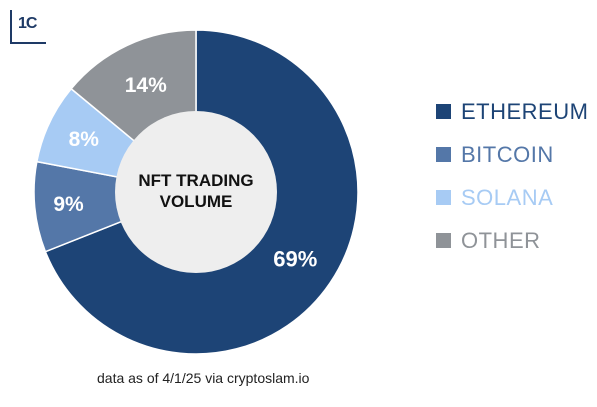  I want to click on slice-label-bitcoin: 9%, so click(68, 204).